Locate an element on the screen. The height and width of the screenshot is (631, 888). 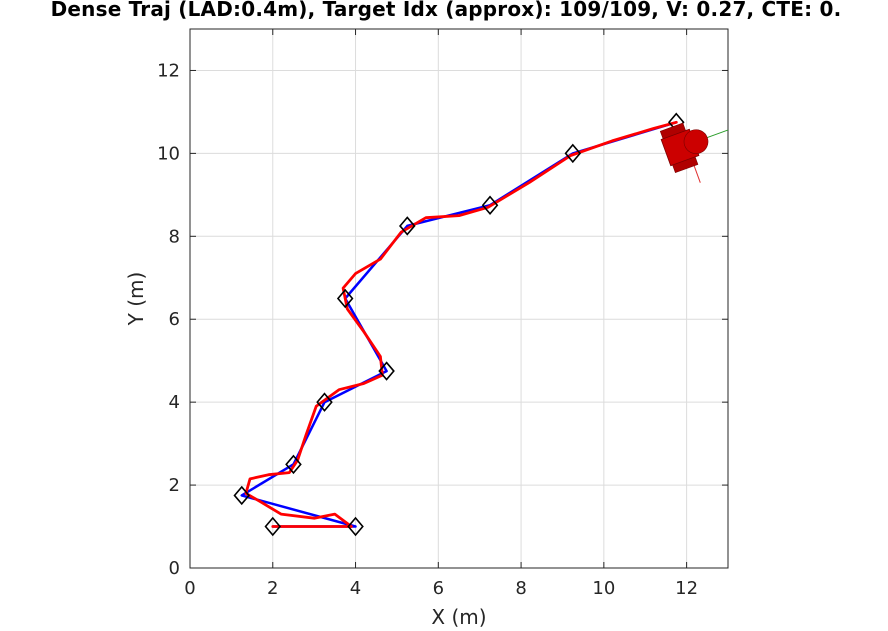
robot-head is located at coordinates (696, 141).